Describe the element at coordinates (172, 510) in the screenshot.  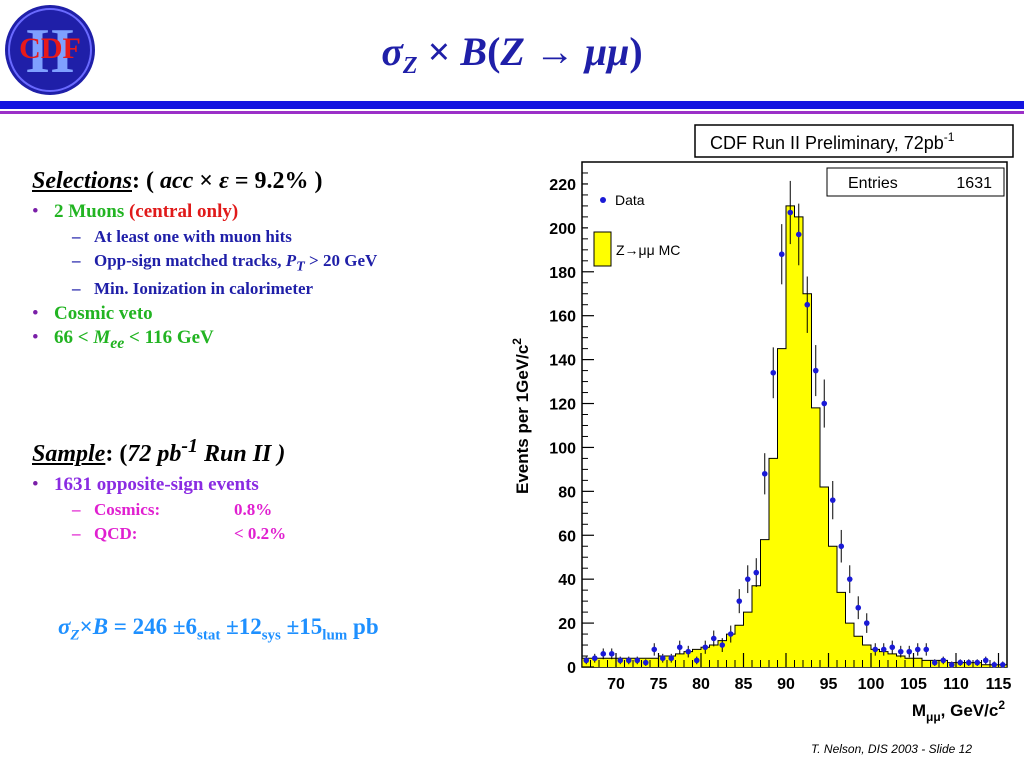
I see `sub-cosmics: – Cosmics: 0.8%` at that location.